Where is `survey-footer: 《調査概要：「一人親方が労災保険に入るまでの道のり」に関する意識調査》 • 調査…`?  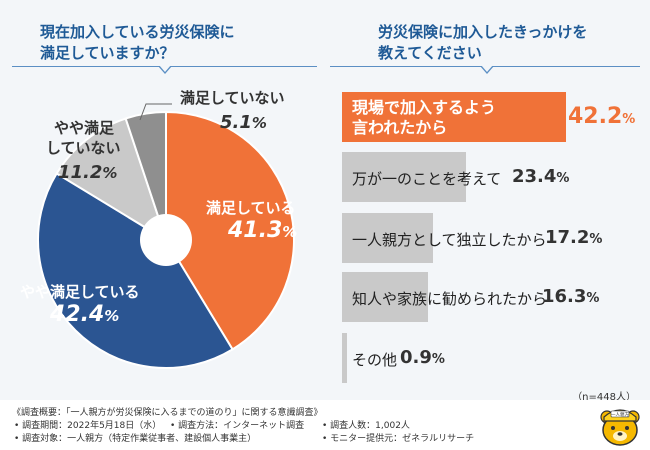
survey-footer: 《調査概要：「一人親方が労災保険に入るまでの道のり」に関する意識調査》 • 調査… is located at coordinates (325, 425).